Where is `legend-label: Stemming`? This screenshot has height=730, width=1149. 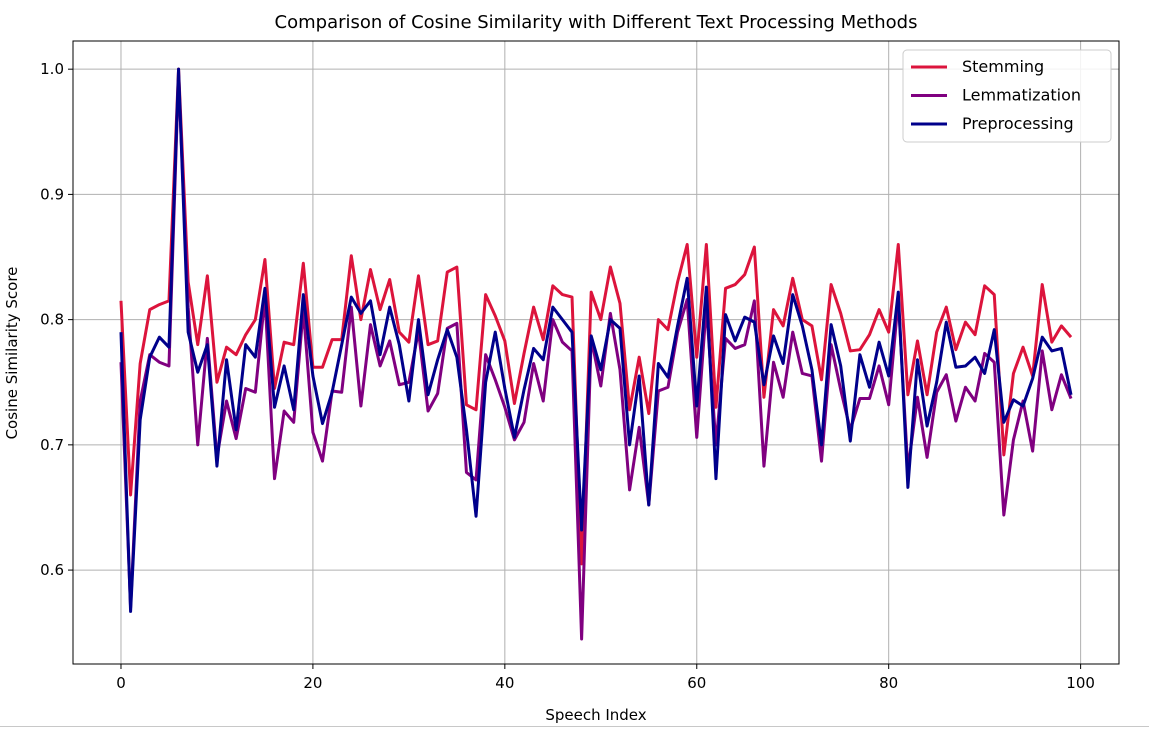
legend-label: Stemming is located at coordinates (1003, 66).